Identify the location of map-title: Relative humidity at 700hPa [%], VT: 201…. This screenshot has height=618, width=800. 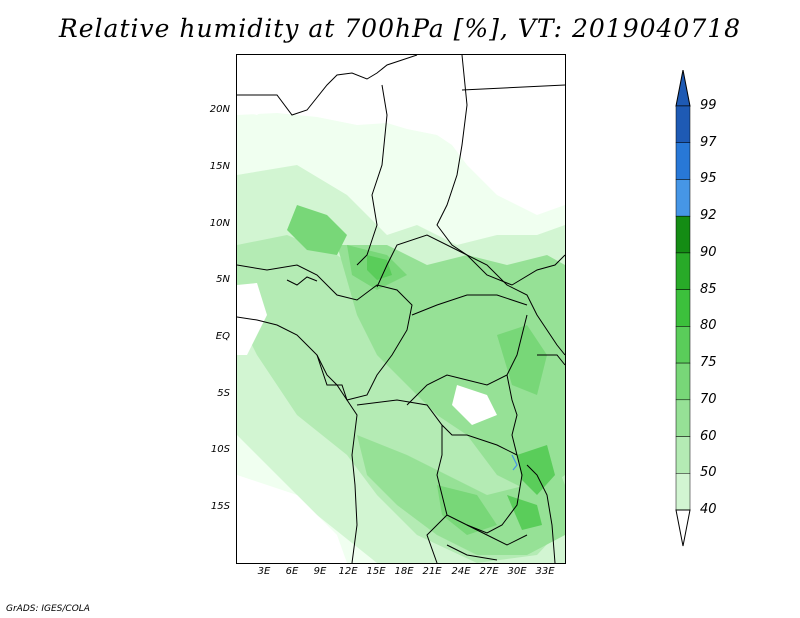
(400, 28).